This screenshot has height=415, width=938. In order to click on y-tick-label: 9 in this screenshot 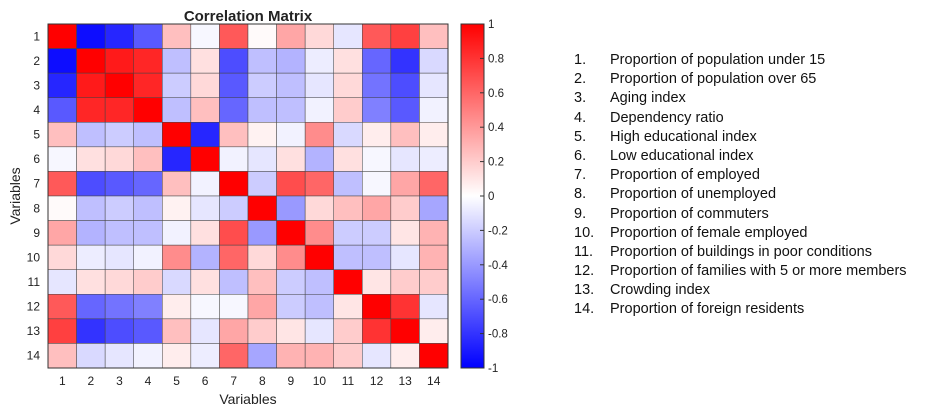, I will do `click(36, 233)`.